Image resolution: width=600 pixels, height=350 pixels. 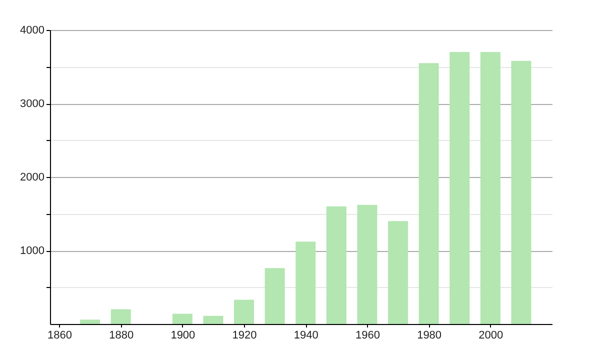 I want to click on x-tick-label: 1960, so click(x=367, y=336).